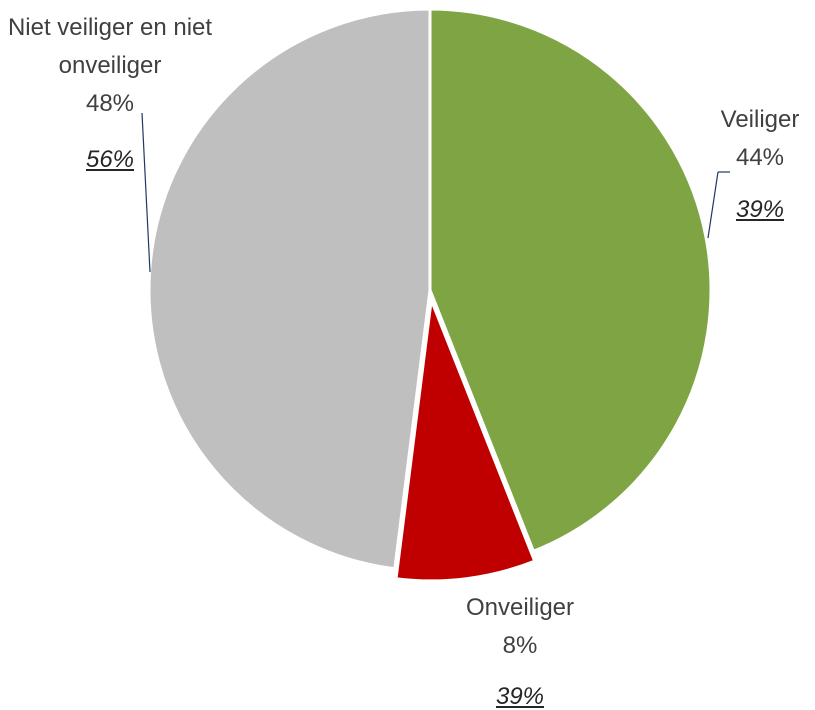 The height and width of the screenshot is (710, 815). Describe the element at coordinates (110, 159) in the screenshot. I see `reference-label: 56%` at that location.